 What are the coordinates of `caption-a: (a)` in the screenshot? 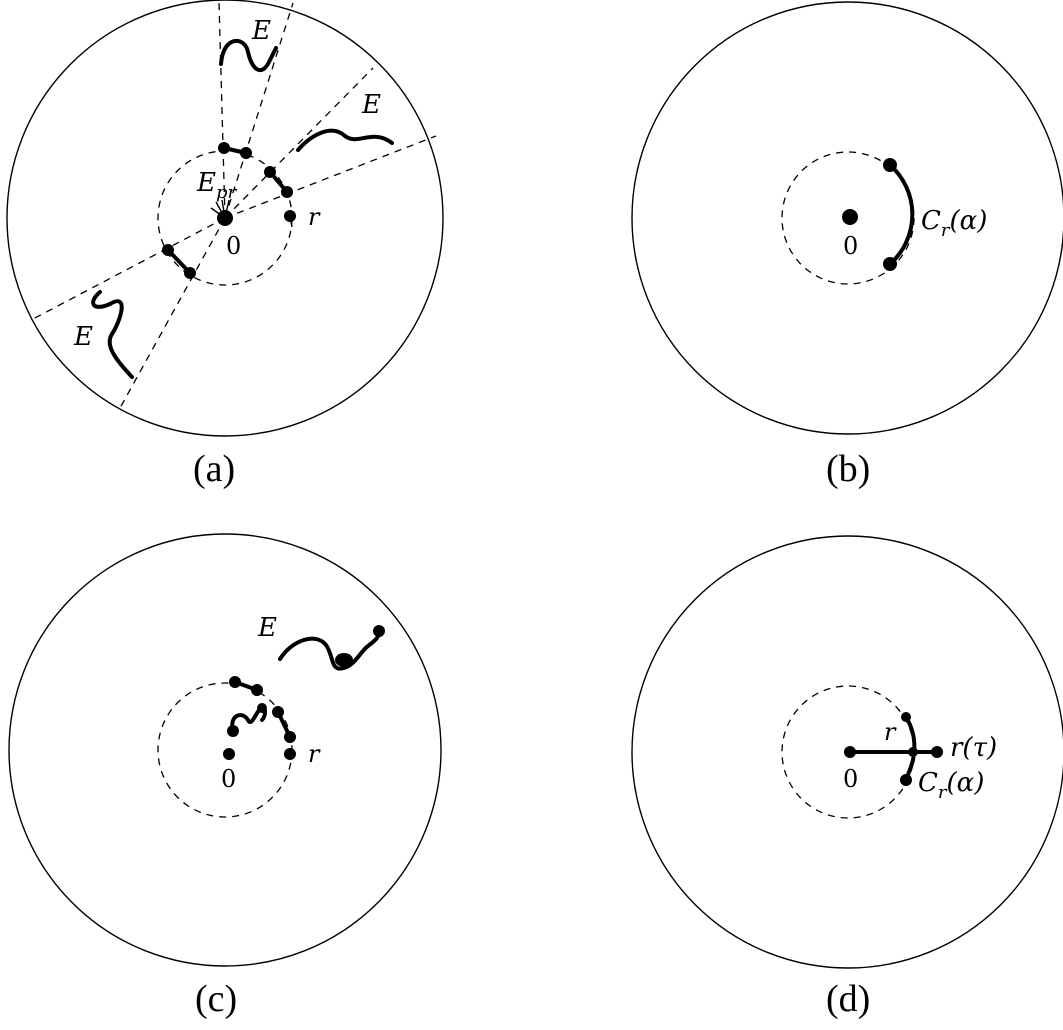 It's located at (214, 469).